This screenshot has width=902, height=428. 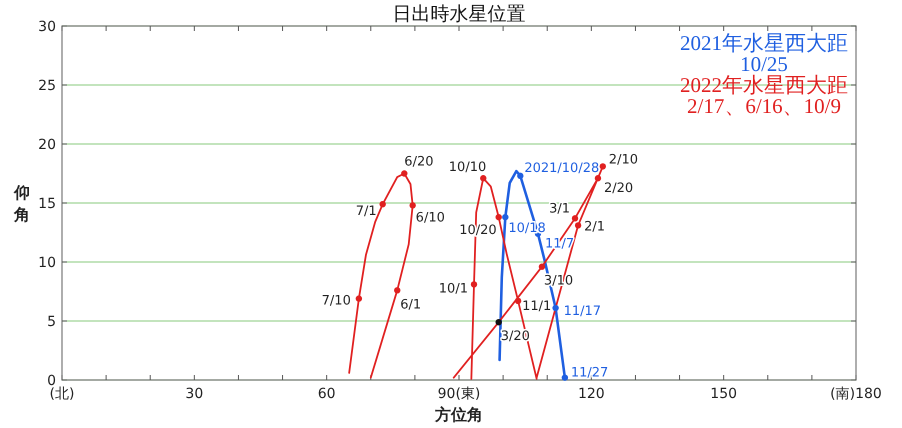 What do you see at coordinates (47, 145) in the screenshot?
I see `y-tick-label: 20` at bounding box center [47, 145].